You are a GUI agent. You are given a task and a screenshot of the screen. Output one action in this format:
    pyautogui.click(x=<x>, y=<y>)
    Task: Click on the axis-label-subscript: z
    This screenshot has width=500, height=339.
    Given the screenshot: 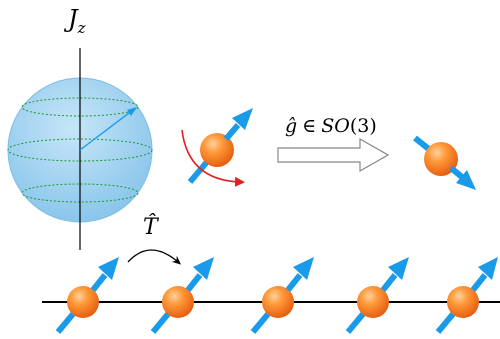 What is the action you would take?
    pyautogui.click(x=81, y=28)
    